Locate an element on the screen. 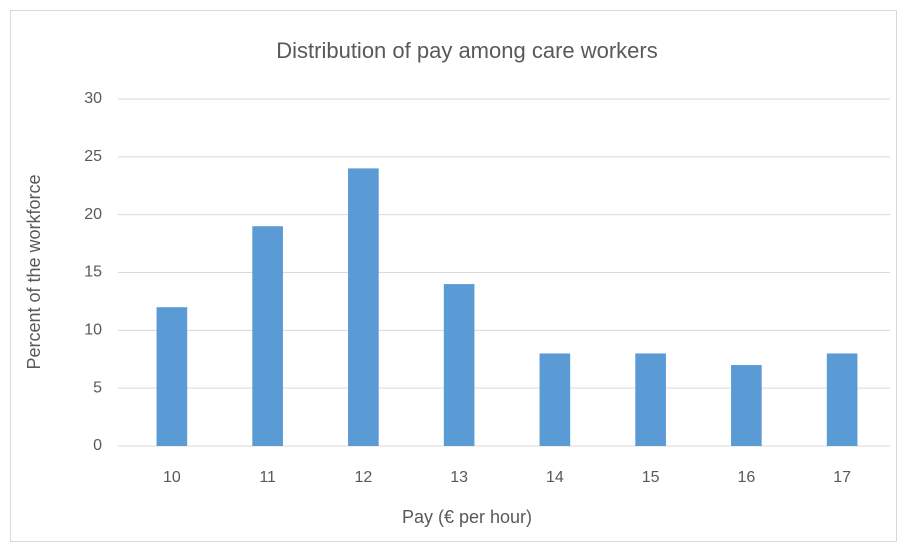 This screenshot has width=907, height=552. y-axis-label: Percent of the workforce is located at coordinates (34, 271).